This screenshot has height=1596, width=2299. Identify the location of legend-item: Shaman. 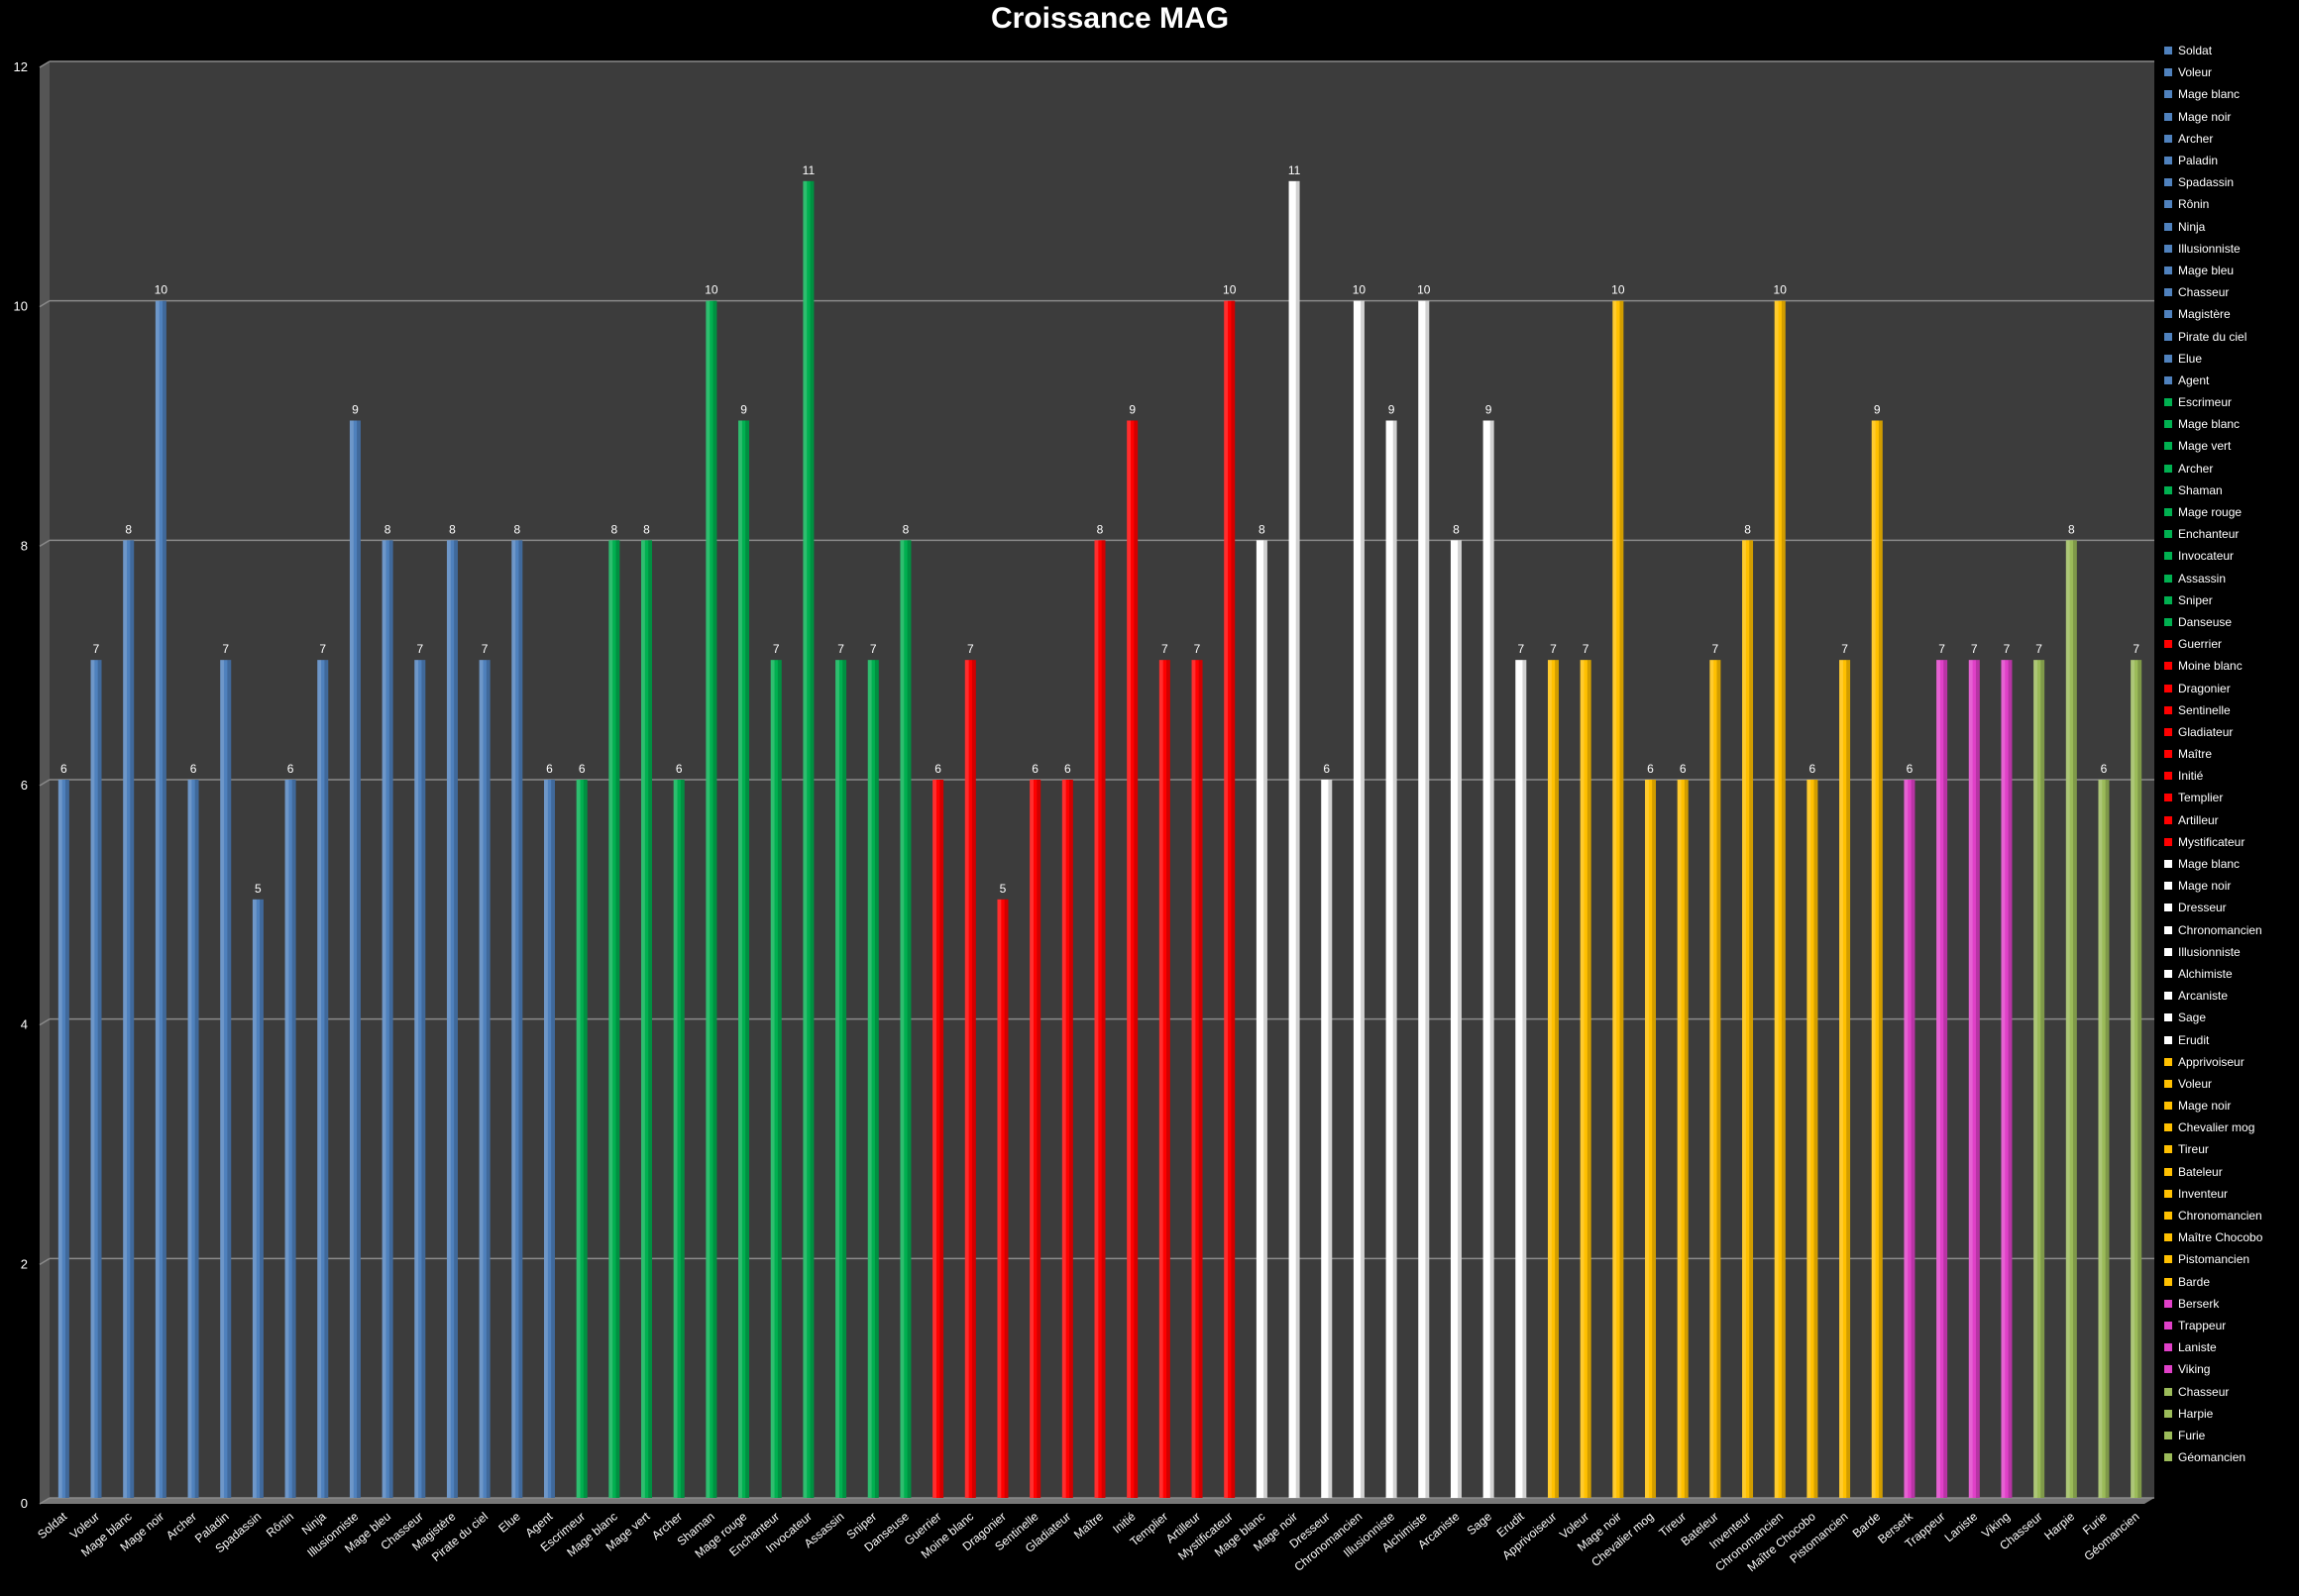
(2229, 490).